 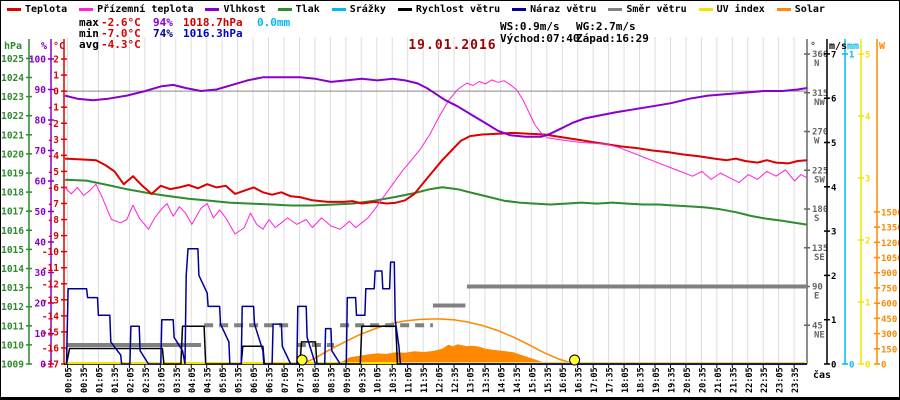 I want to click on axis-tick-label: W, so click(x=817, y=142).